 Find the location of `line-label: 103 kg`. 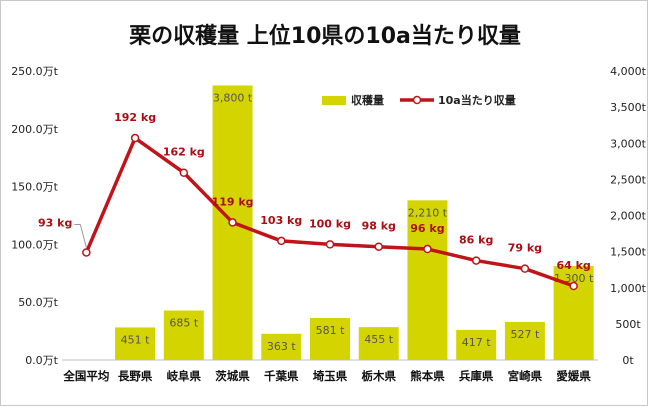

line-label: 103 kg is located at coordinates (281, 220).